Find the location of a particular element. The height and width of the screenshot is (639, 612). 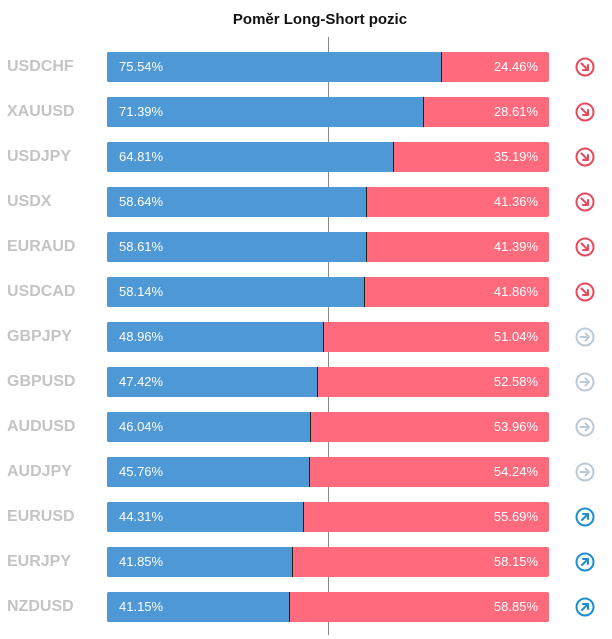

short-percent-label: 55.69% is located at coordinates (515, 516).